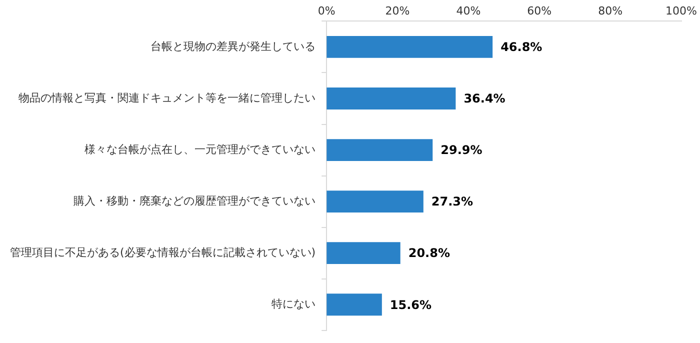 Image resolution: width=700 pixels, height=343 pixels. What do you see at coordinates (468, 11) in the screenshot?
I see `x-tick-label: 40%` at bounding box center [468, 11].